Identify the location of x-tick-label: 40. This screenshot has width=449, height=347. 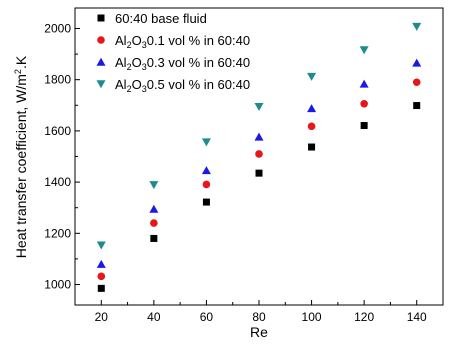
(154, 317).